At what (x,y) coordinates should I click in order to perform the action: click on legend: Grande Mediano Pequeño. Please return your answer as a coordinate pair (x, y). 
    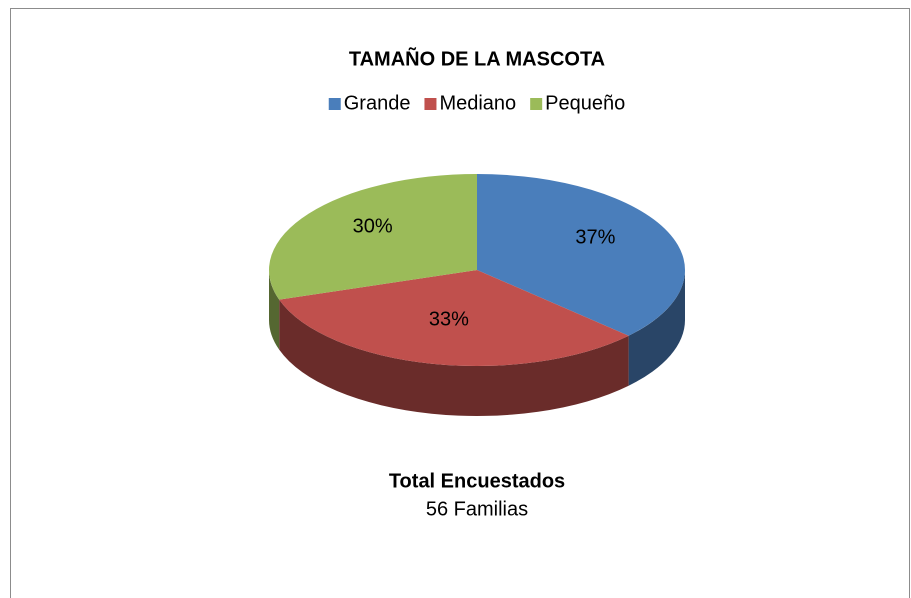
    Looking at the image, I should click on (476, 103).